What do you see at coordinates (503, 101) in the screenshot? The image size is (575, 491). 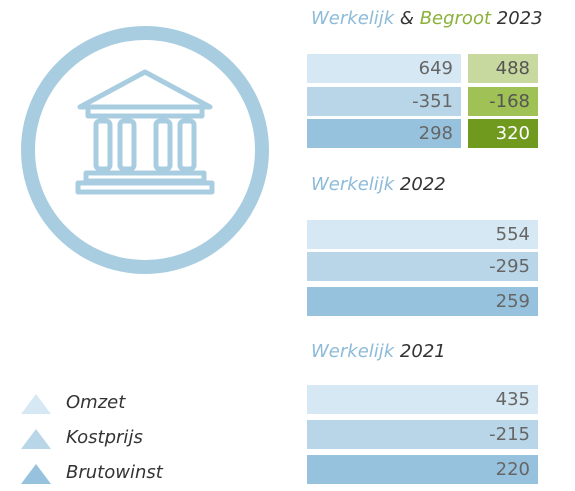 I see `budget-cell: -168` at bounding box center [503, 101].